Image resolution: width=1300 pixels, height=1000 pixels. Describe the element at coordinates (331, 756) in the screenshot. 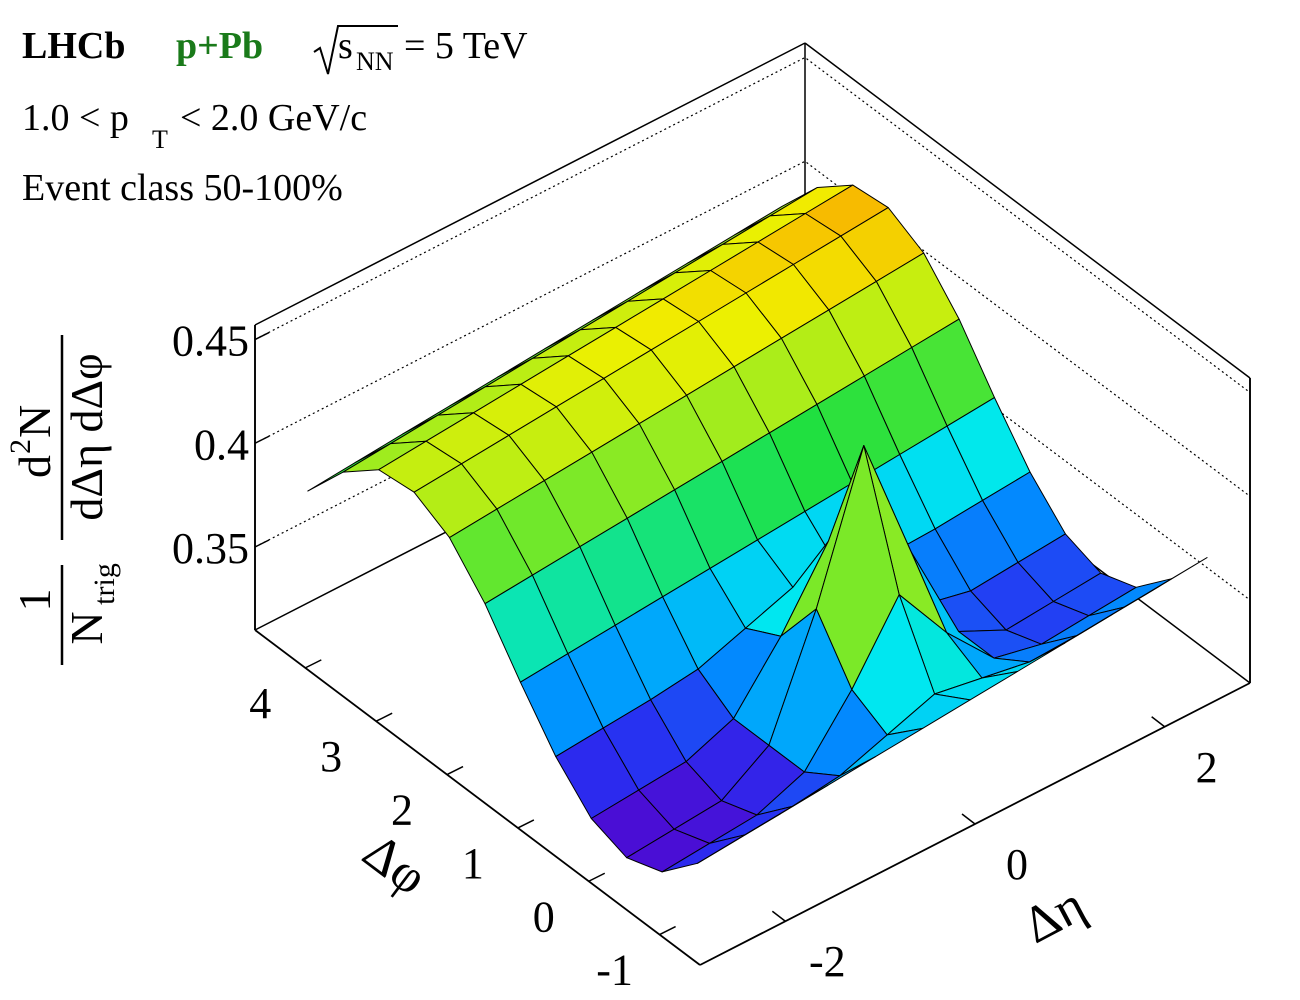

I see `y-tick-label: 3` at that location.